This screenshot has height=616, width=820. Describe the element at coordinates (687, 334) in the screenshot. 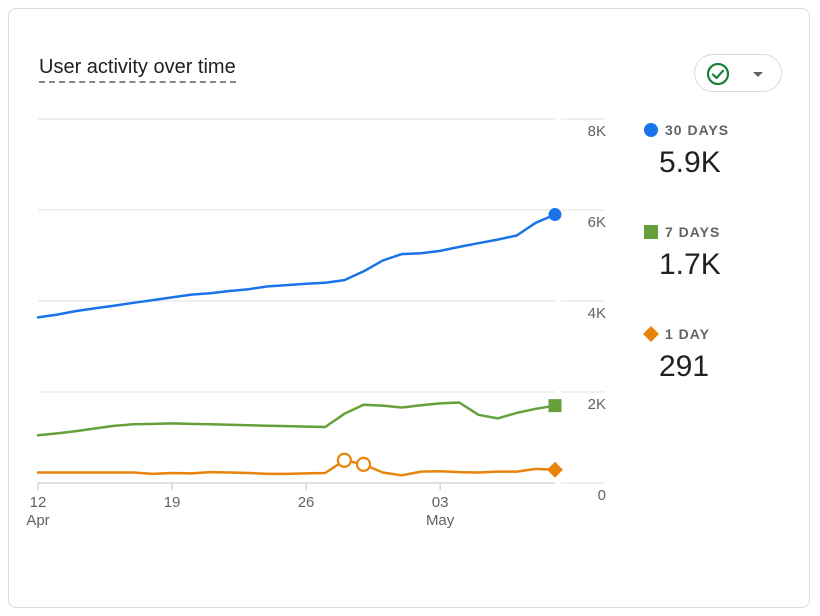

I see `legend-label: 1 DAY` at that location.